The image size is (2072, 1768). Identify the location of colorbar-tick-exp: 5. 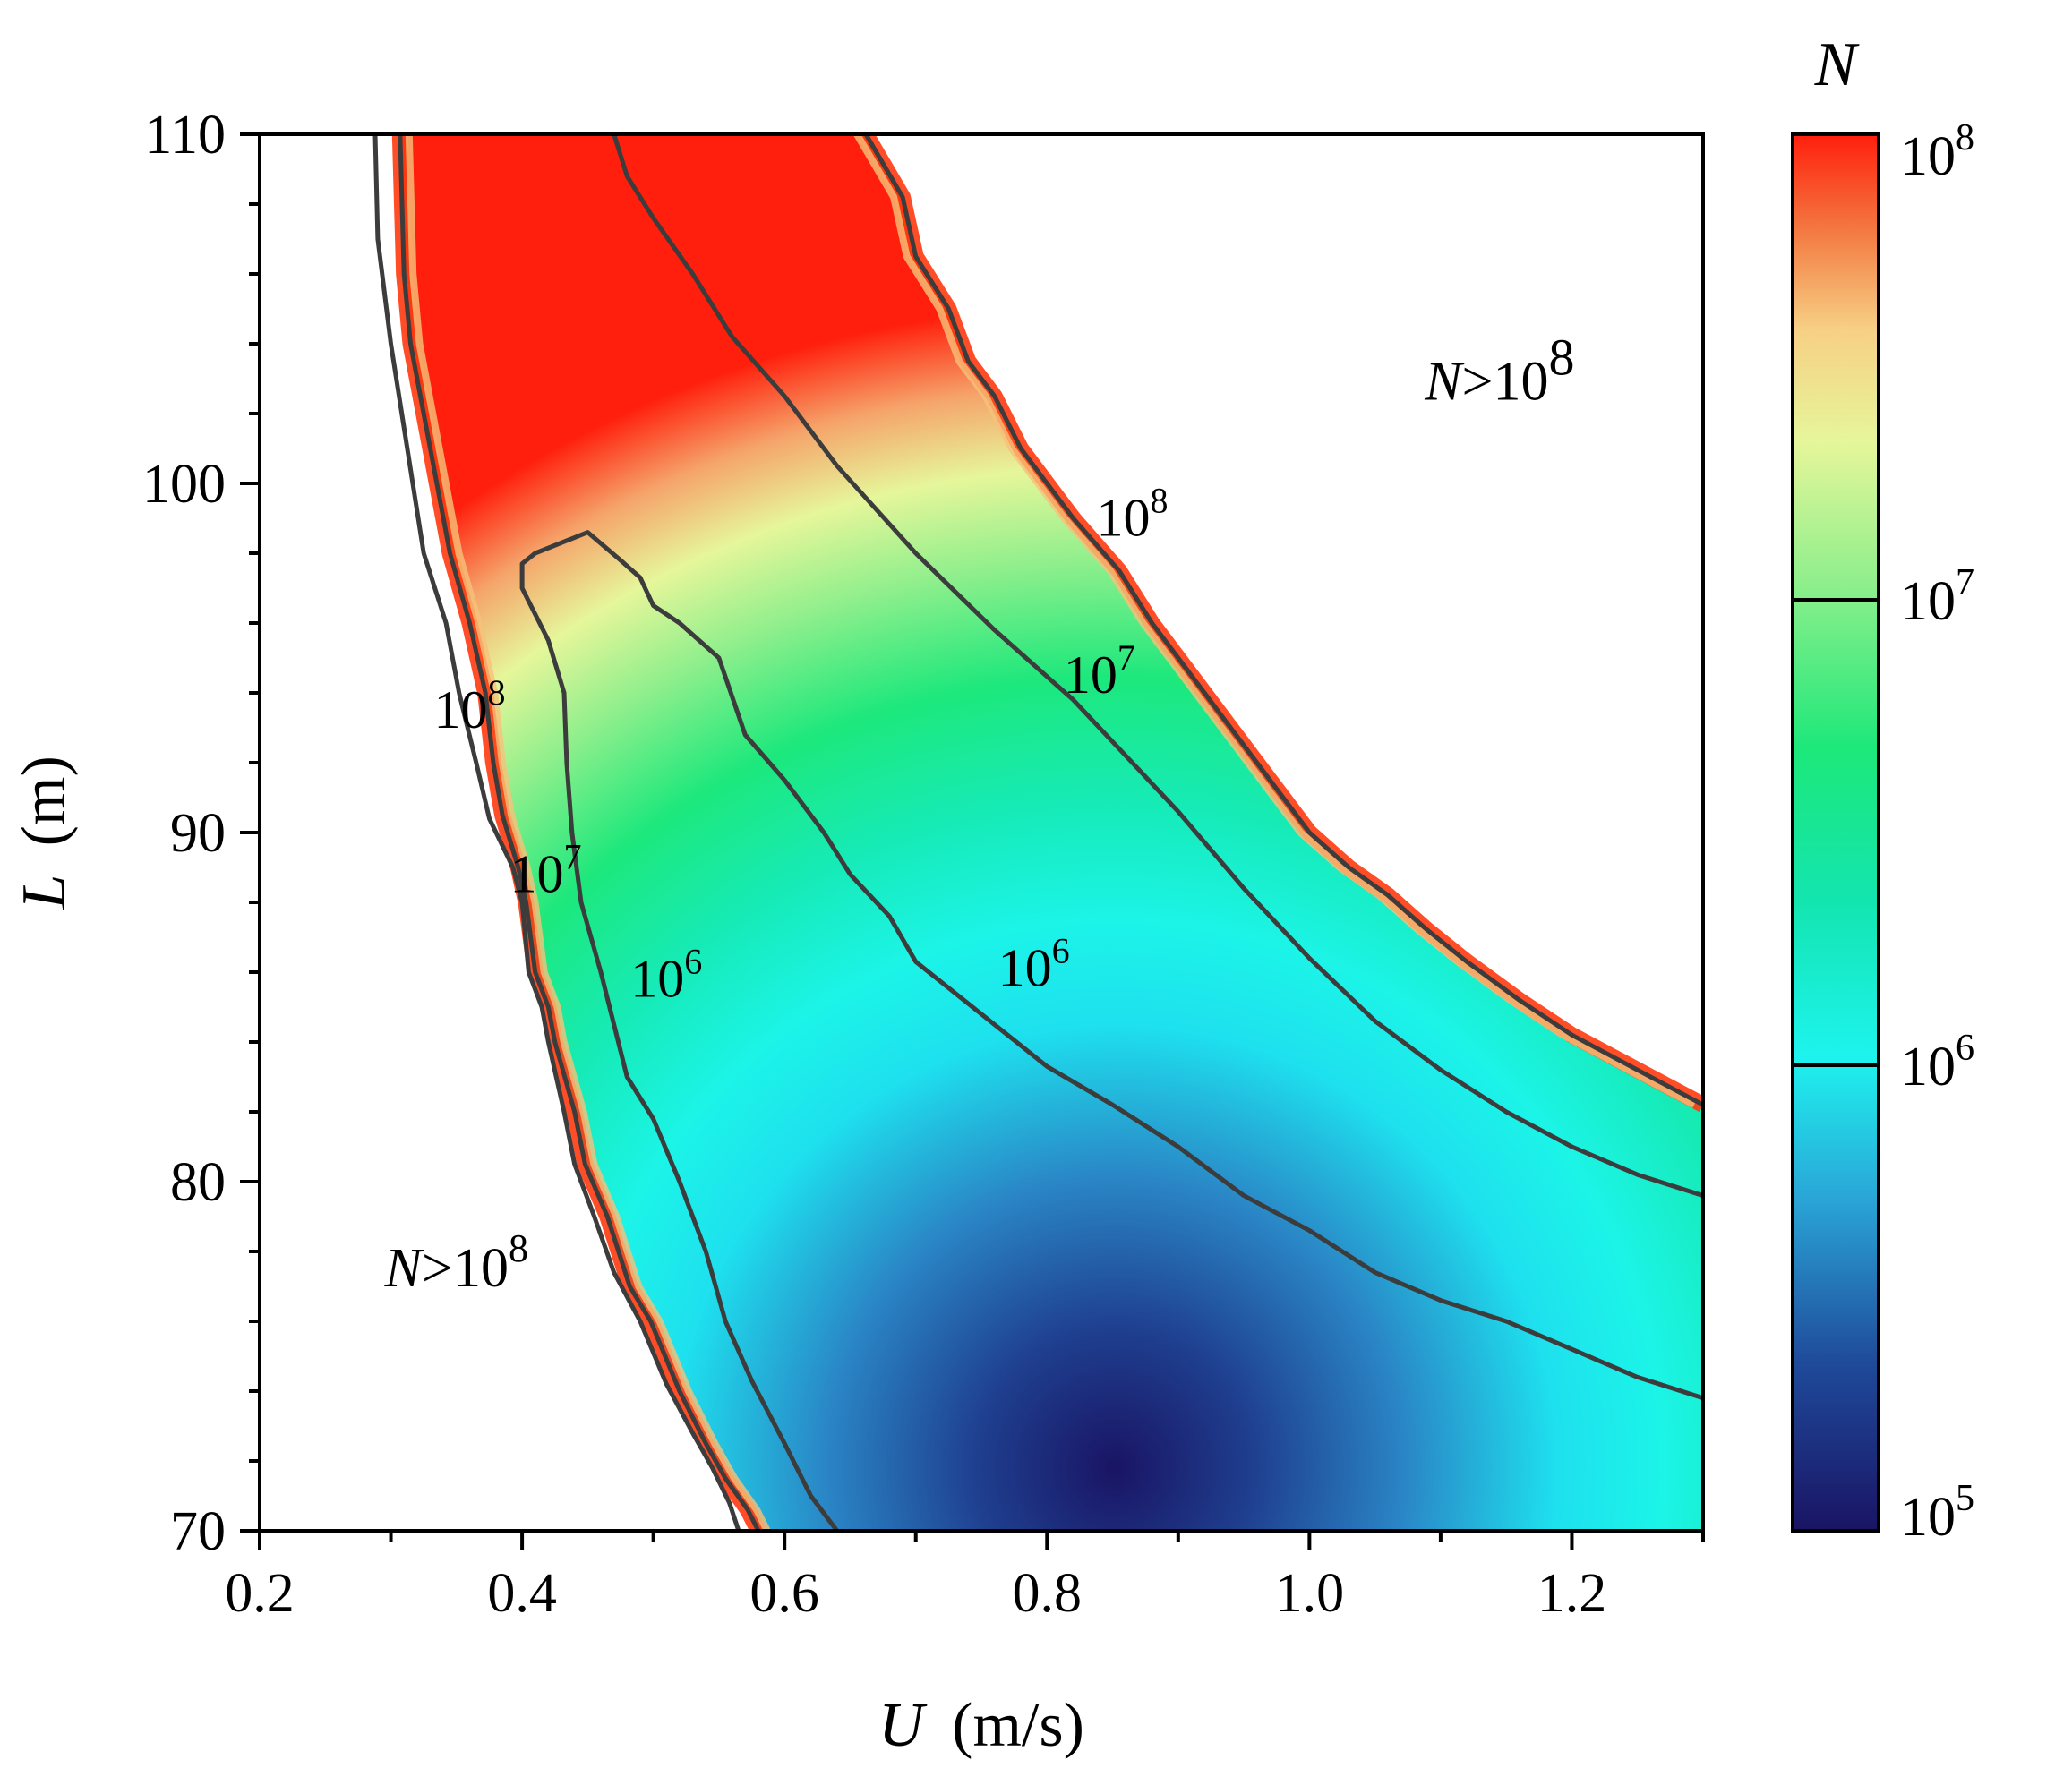
(1965, 1498).